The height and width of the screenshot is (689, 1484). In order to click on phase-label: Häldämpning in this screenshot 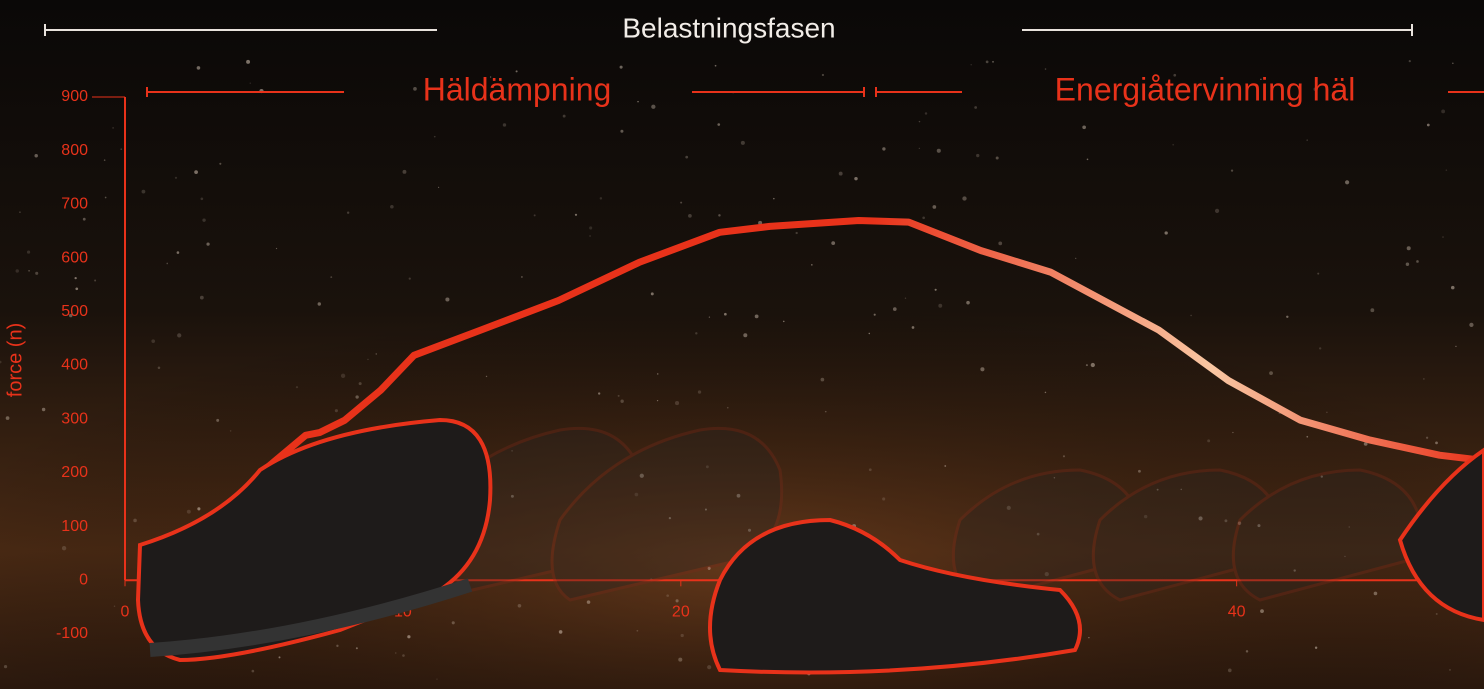, I will do `click(517, 89)`.